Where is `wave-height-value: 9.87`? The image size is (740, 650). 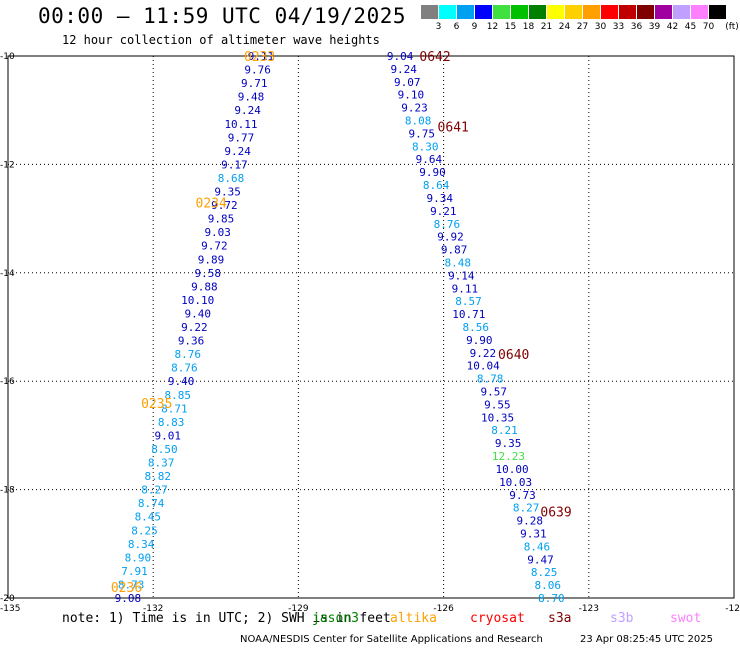 wave-height-value: 9.87 is located at coordinates (454, 250).